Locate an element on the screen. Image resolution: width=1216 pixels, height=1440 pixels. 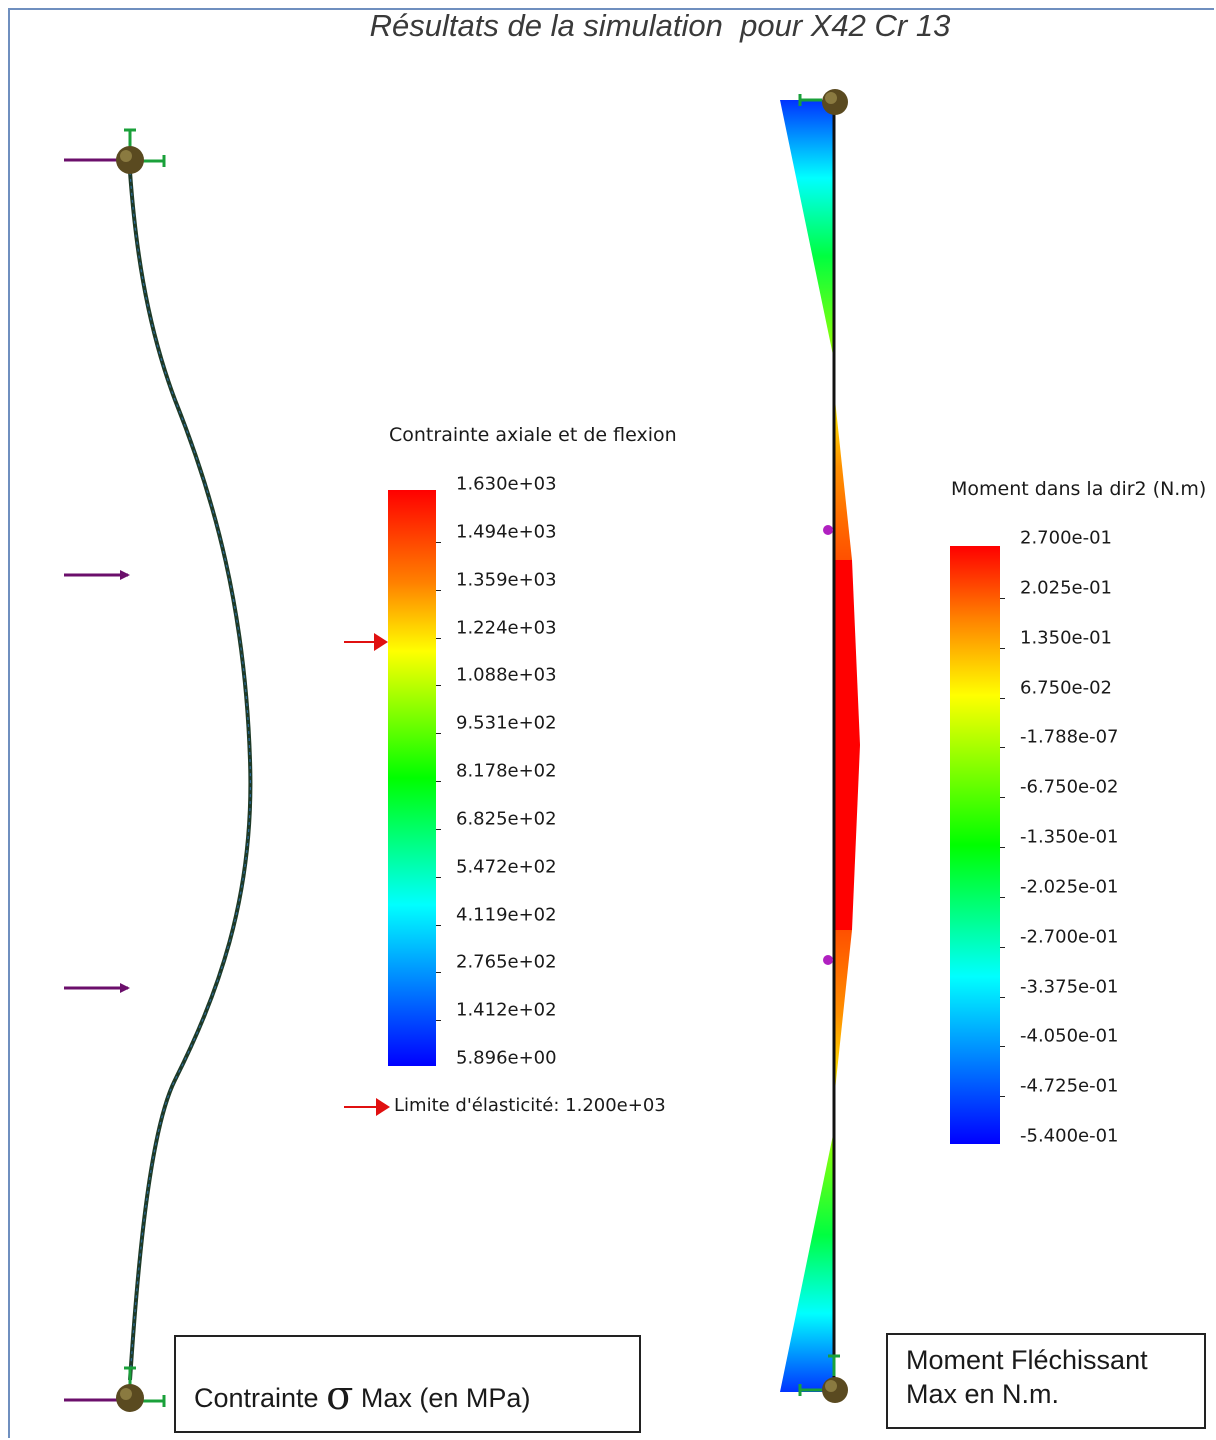
sigma-symbol: σ is located at coordinates (340, 1396).